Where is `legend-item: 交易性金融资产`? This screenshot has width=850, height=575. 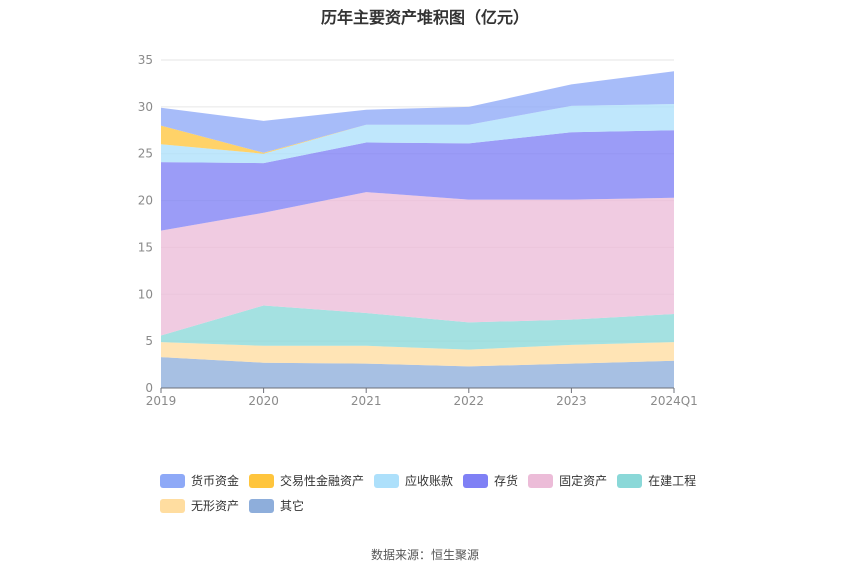 legend-item: 交易性金融资产 is located at coordinates (306, 480).